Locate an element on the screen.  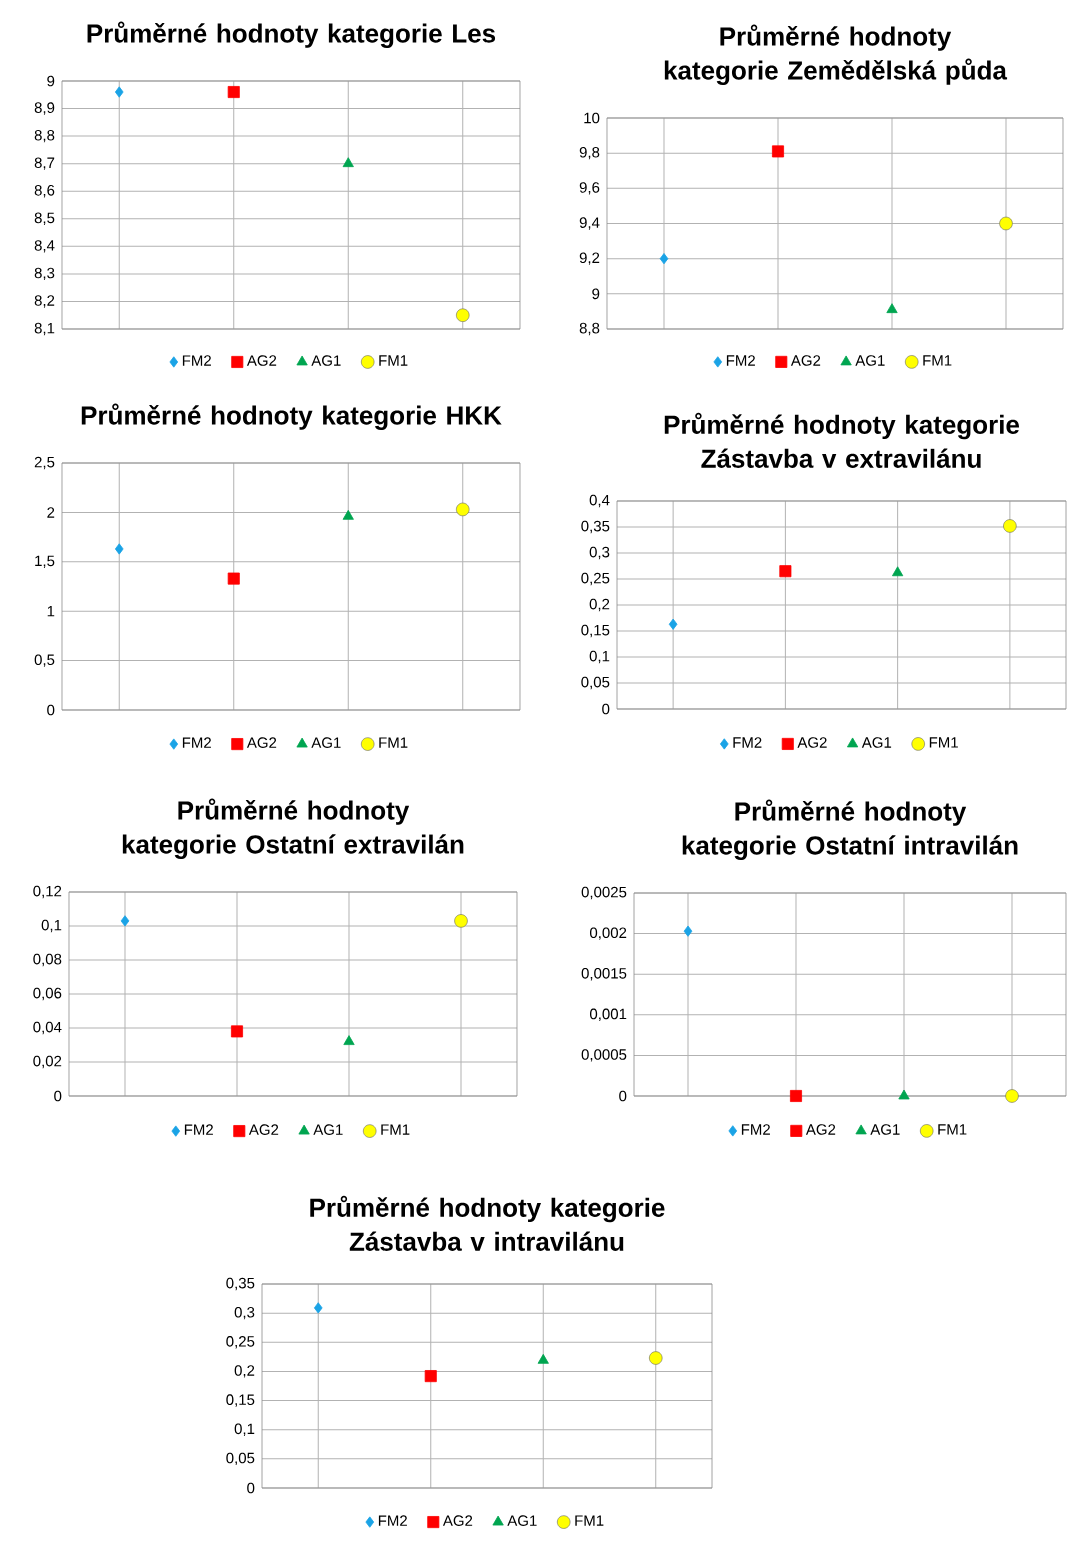
y-tick-label: 8,3 is located at coordinates (44, 274).